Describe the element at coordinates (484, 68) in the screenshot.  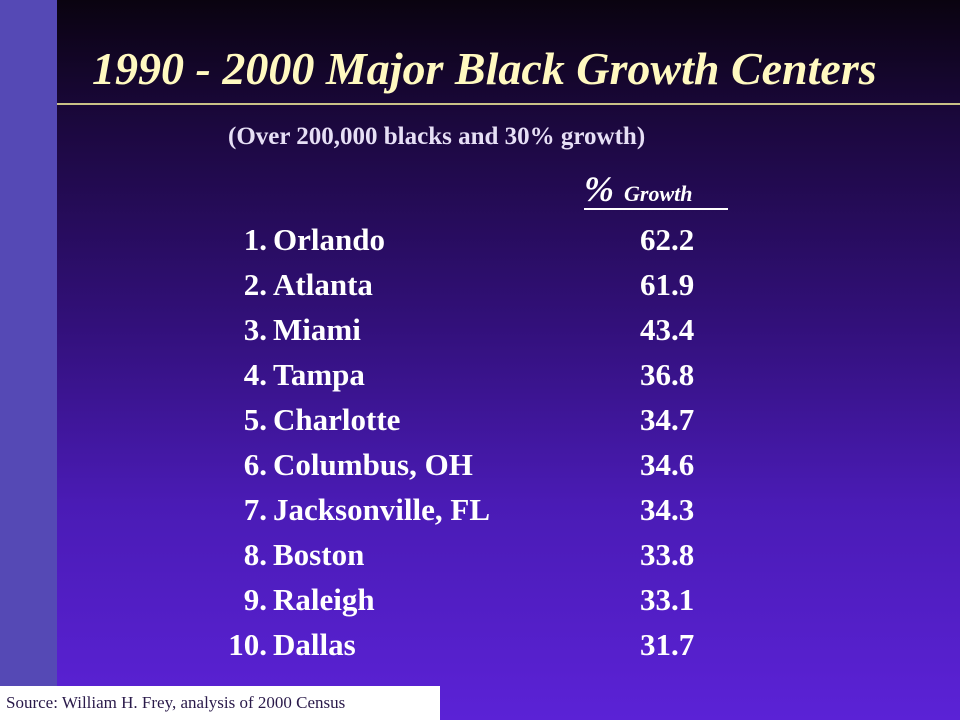
I see `slide-title: 1990 - 2000 Major Black Growth Centers` at that location.